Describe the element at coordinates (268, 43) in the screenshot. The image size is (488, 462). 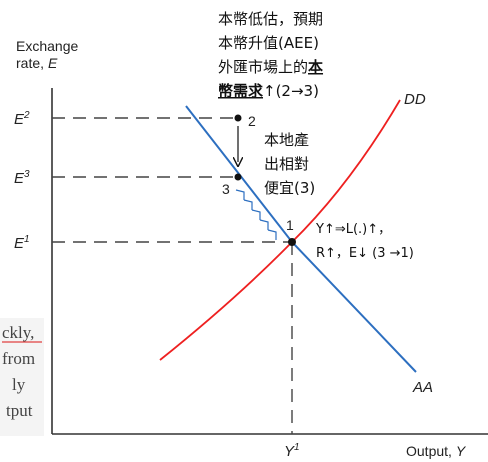
I see `annotation-top-line-2: 本幣升值(AEE)` at that location.